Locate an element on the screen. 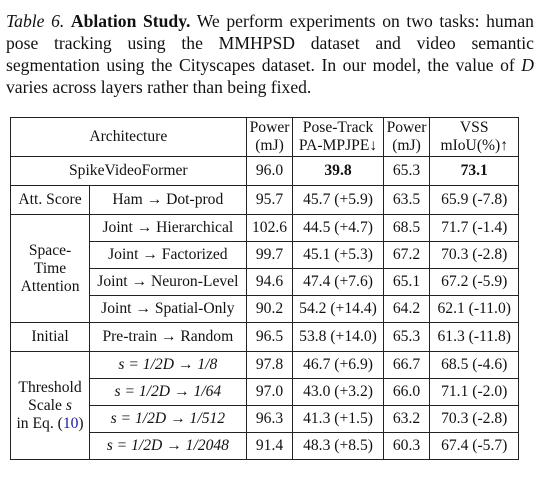 The height and width of the screenshot is (492, 538). cell-pa-mpjpe: 46.7 (+6.9) is located at coordinates (338, 365).